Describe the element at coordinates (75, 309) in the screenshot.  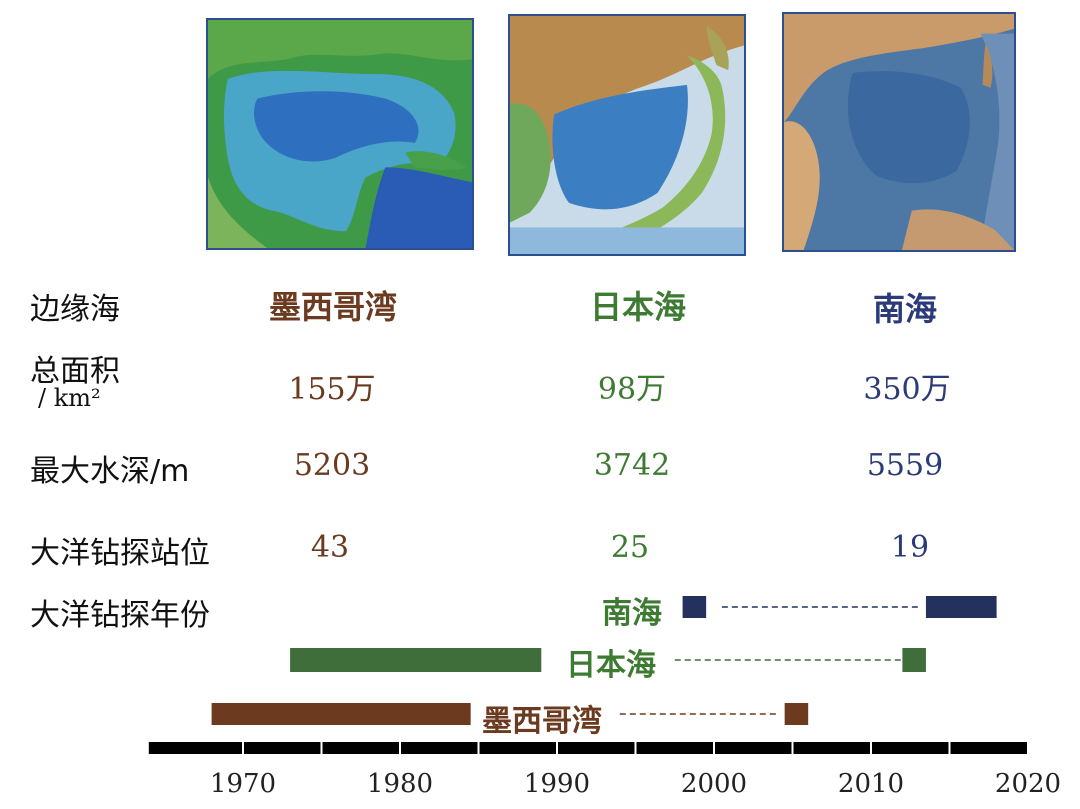
I see `row-label-sea: 边缘海` at that location.